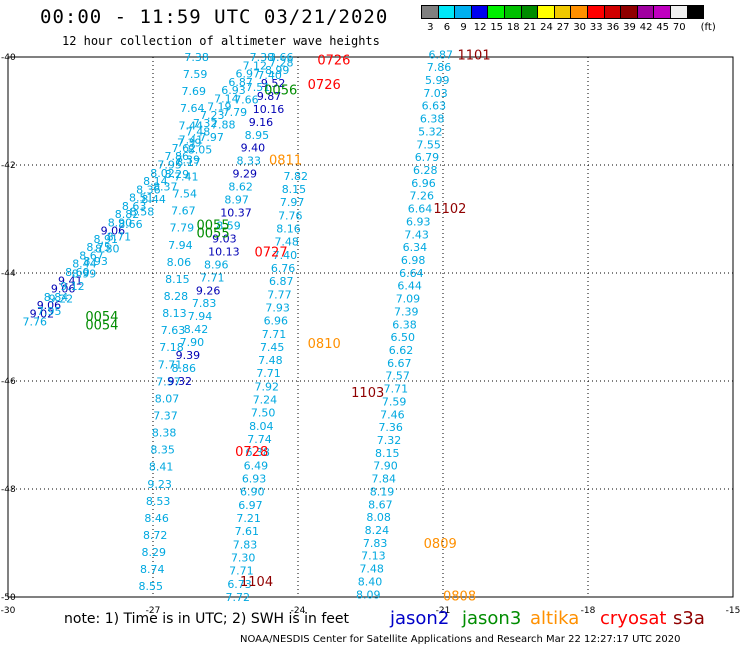  Describe the element at coordinates (285, 161) in the screenshot. I see `pass-time-label: 0811` at that location.